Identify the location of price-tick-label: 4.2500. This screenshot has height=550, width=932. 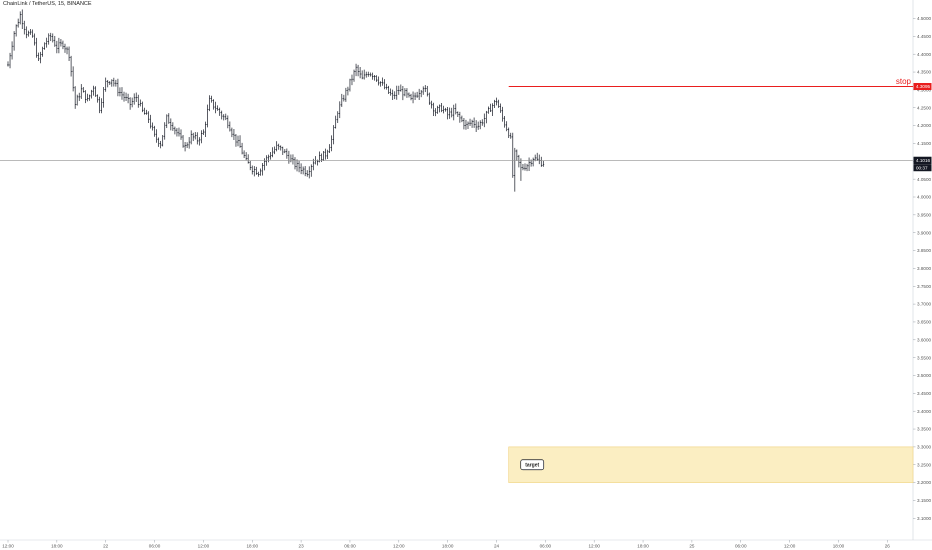
(924, 107).